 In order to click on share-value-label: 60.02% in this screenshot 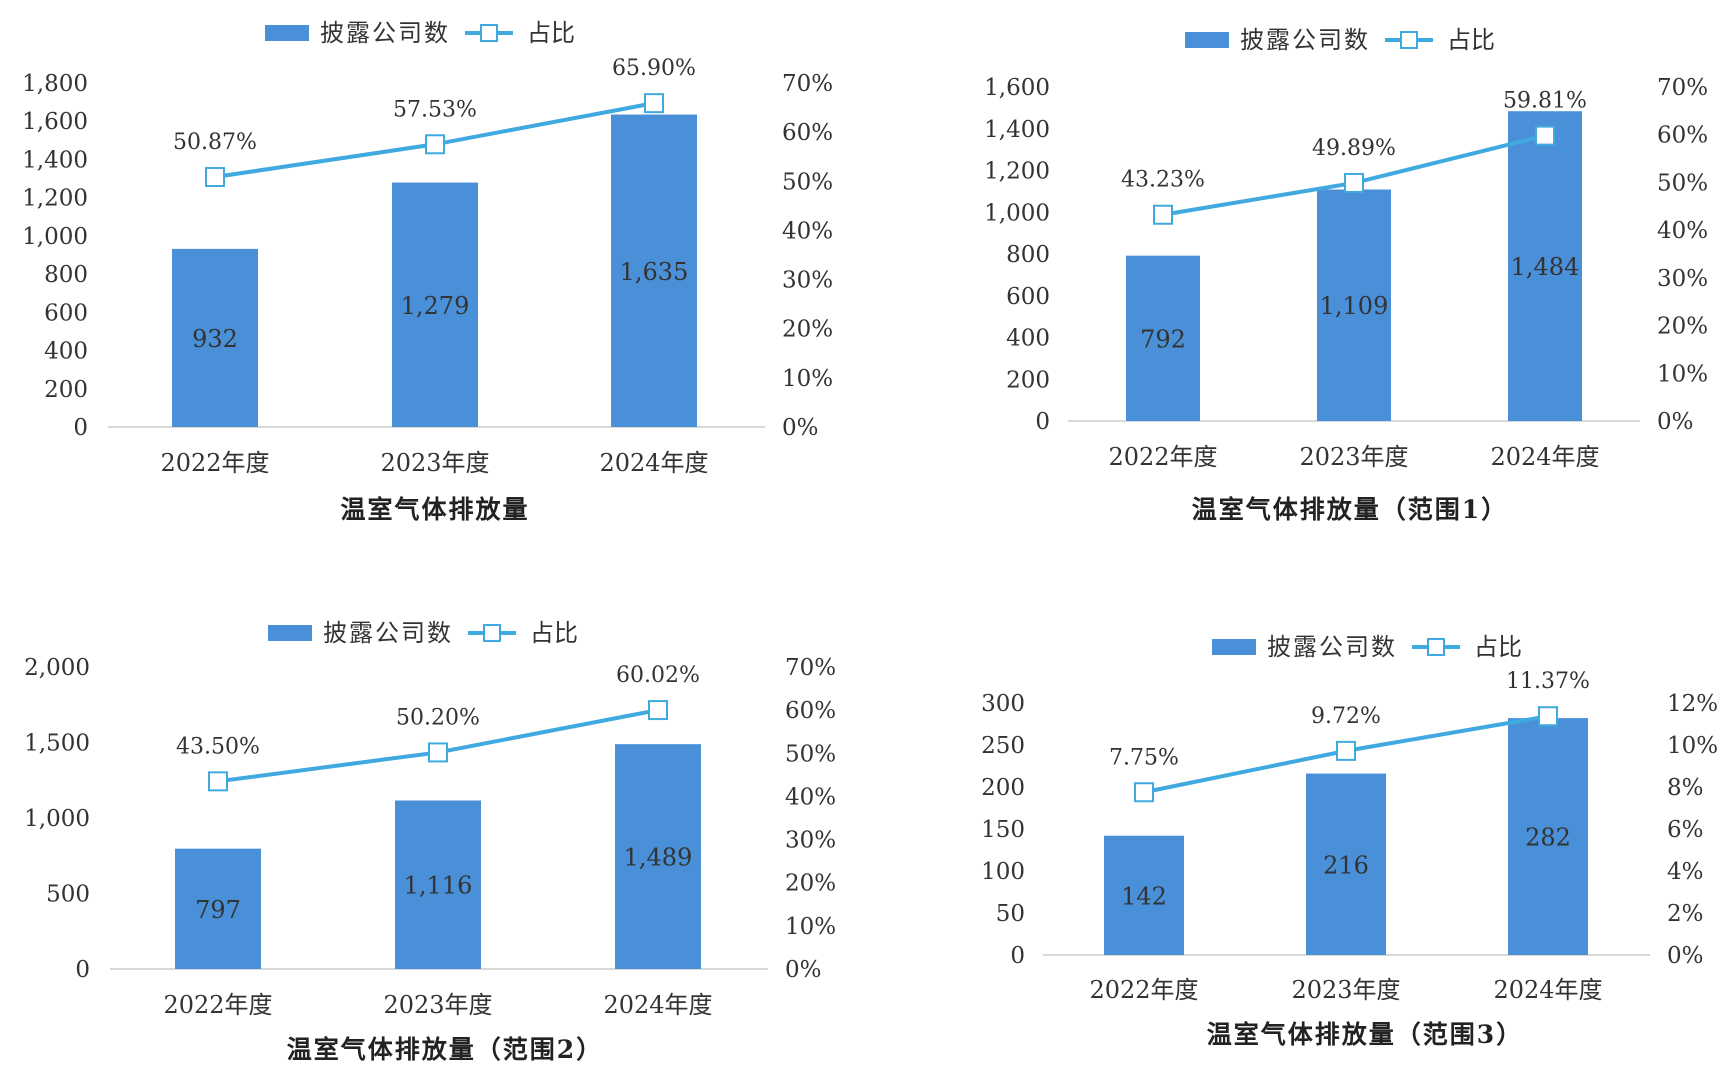, I will do `click(658, 675)`.